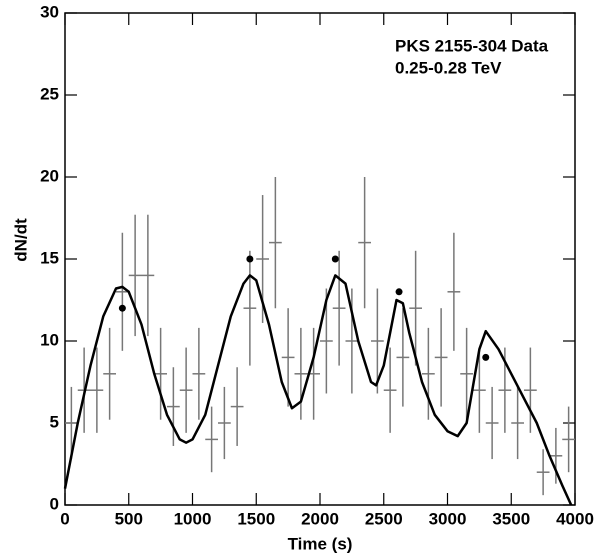 Image resolution: width=603 pixels, height=557 pixels. I want to click on y-tick-label: 0, so click(54, 503).